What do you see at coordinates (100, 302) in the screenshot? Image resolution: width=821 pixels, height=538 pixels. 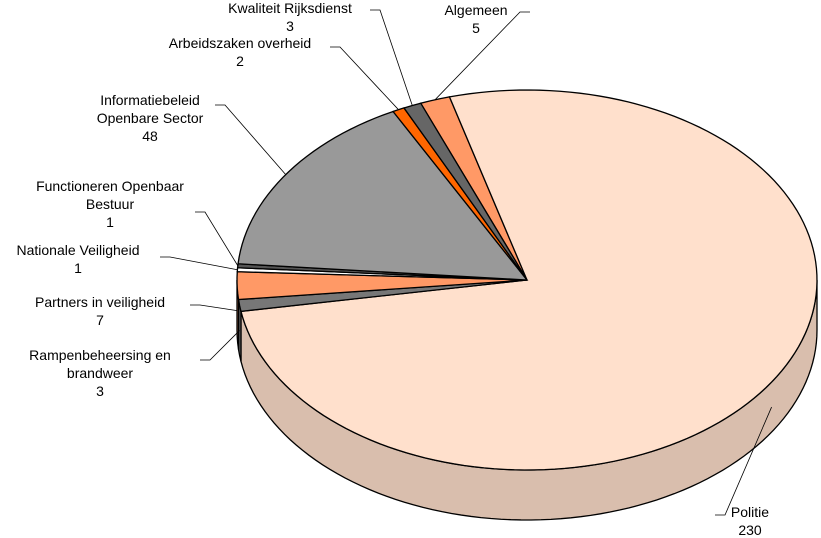 I see `category-name: Partners in veiligheid` at bounding box center [100, 302].